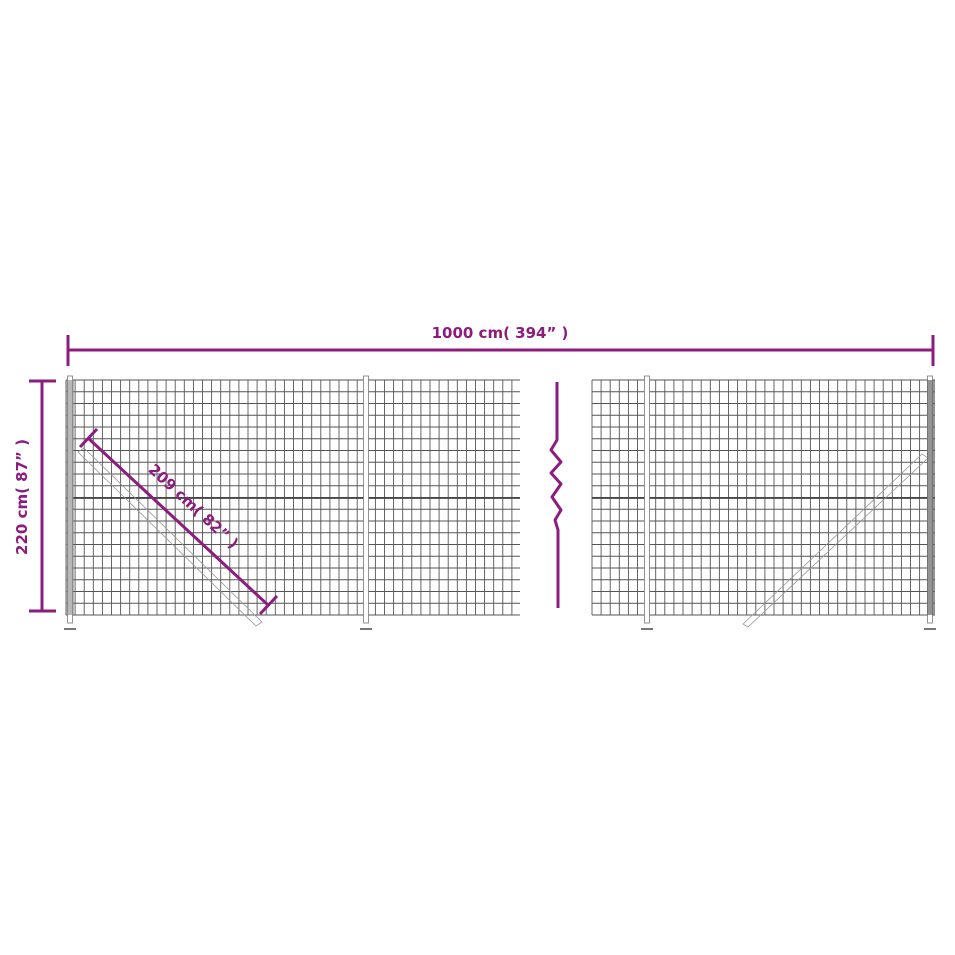 Image resolution: width=955 pixels, height=955 pixels. I want to click on right-fence-panel, so click(763, 502).